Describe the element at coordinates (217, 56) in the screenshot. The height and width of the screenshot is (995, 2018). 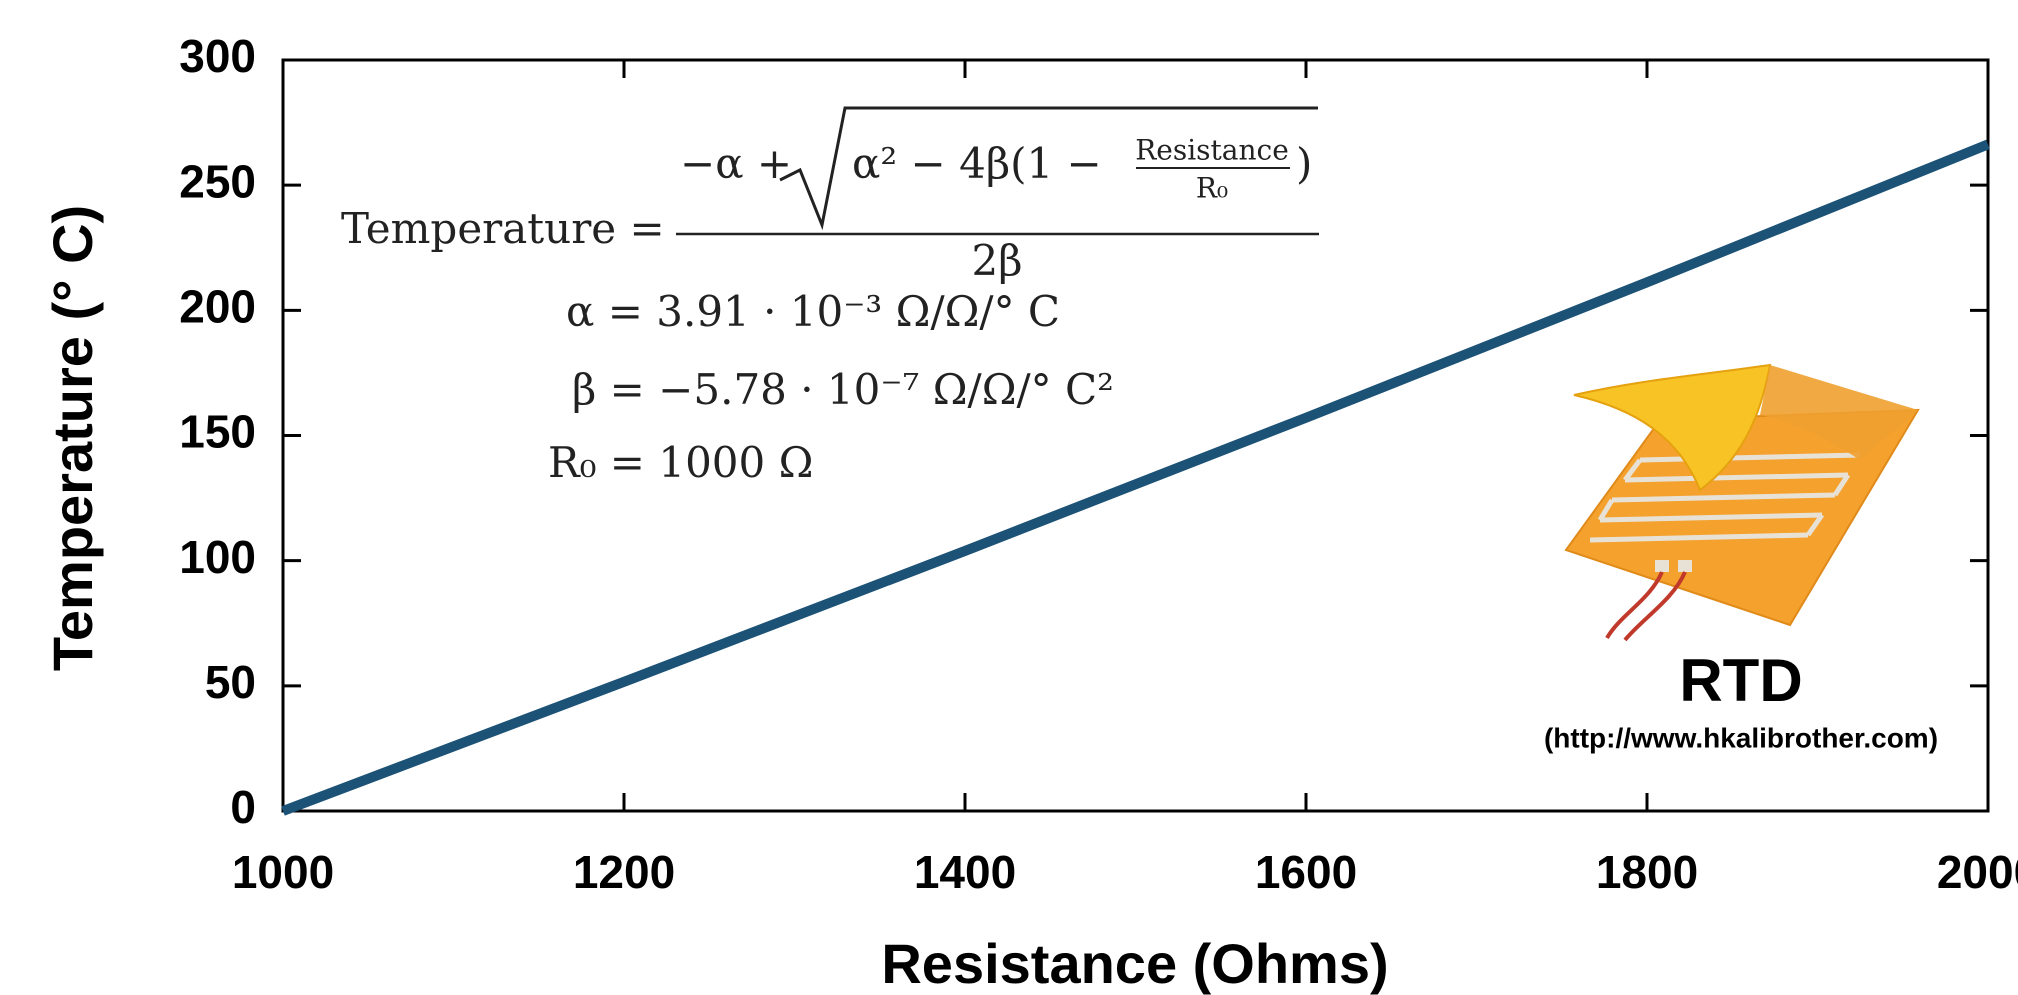
I see `y-tick-label: 300` at that location.